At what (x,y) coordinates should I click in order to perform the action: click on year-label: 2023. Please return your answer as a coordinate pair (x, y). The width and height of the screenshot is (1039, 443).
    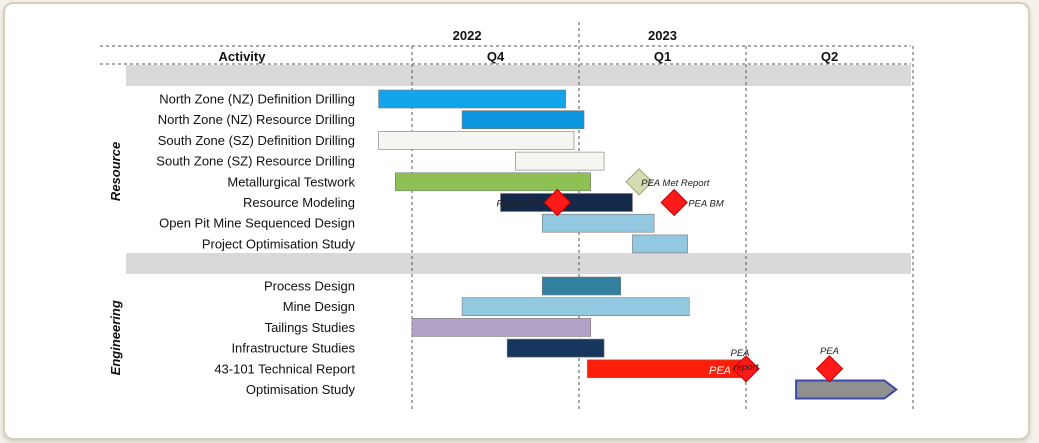
    Looking at the image, I should click on (662, 35).